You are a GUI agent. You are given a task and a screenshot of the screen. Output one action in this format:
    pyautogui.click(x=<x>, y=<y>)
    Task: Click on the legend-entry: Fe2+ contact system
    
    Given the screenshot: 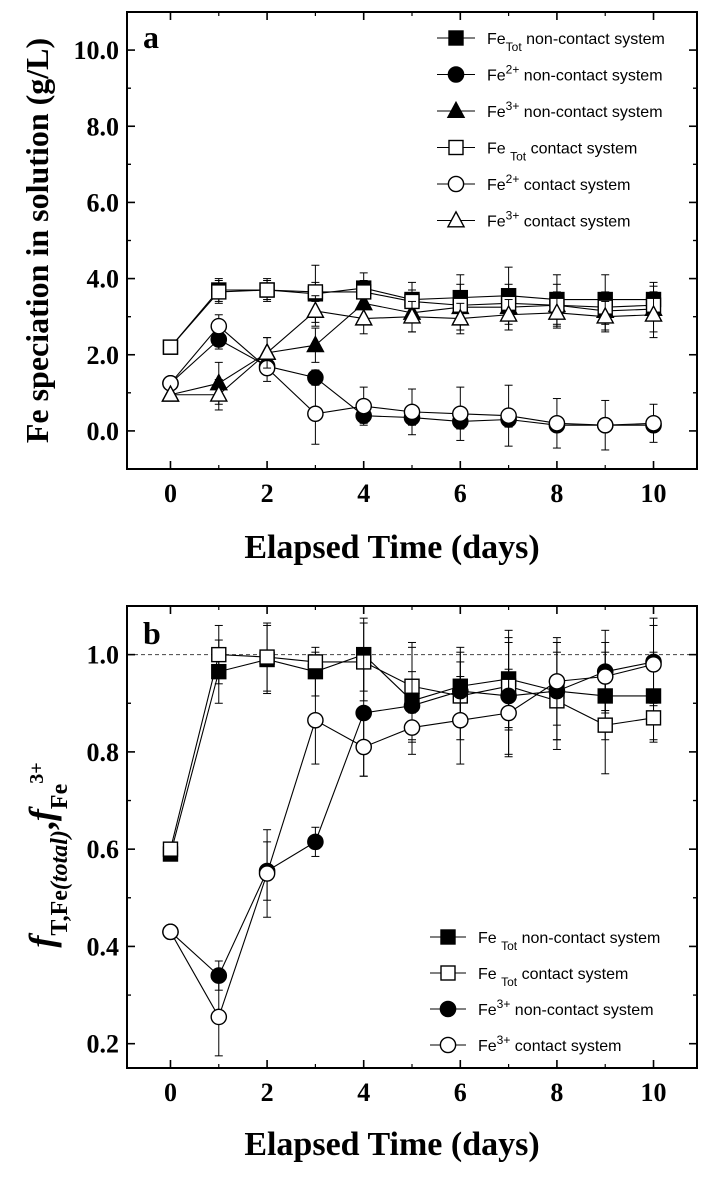 What is the action you would take?
    pyautogui.click(x=534, y=183)
    